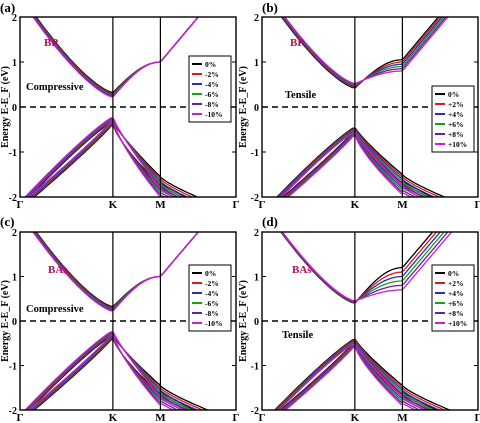  Describe the element at coordinates (270, 221) in the screenshot. I see `panel-label: (d)` at that location.